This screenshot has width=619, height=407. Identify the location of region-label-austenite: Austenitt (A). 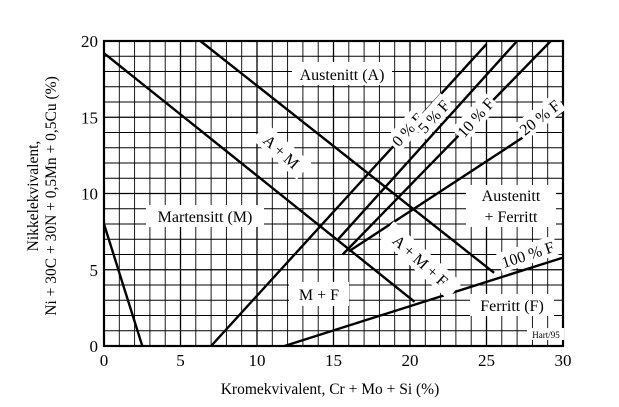
(342, 75).